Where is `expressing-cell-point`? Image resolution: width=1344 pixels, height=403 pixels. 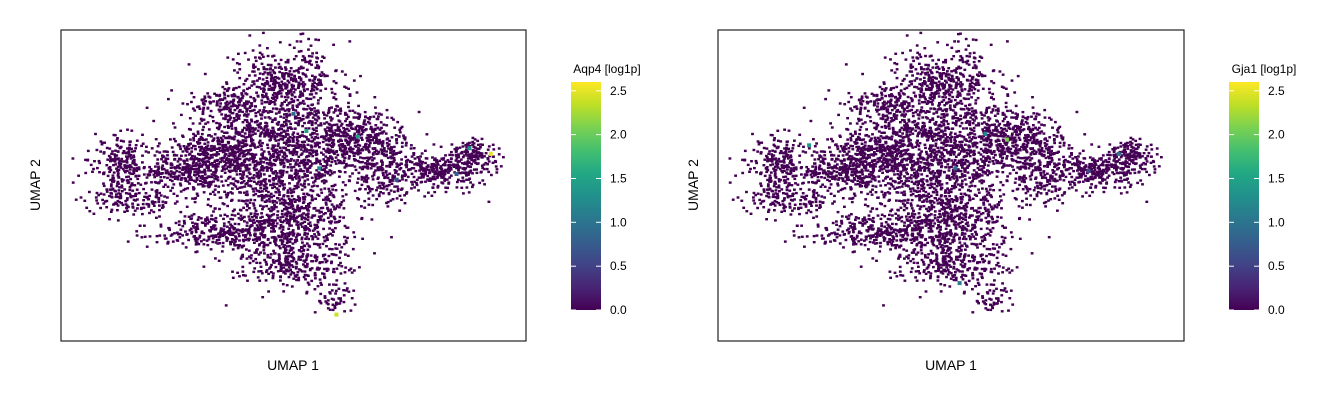 expressing-cell-point is located at coordinates (456, 174).